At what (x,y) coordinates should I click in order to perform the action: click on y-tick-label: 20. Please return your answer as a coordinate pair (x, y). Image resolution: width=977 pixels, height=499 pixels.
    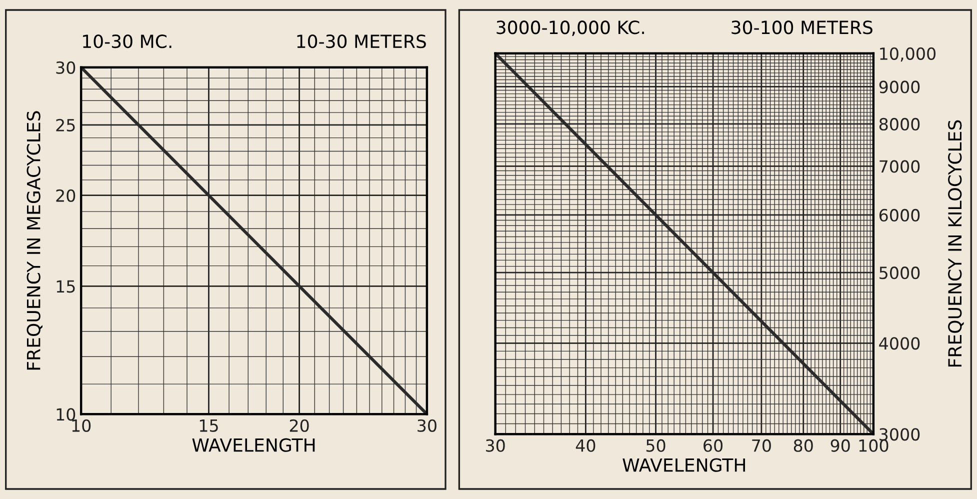
    Looking at the image, I should click on (66, 195).